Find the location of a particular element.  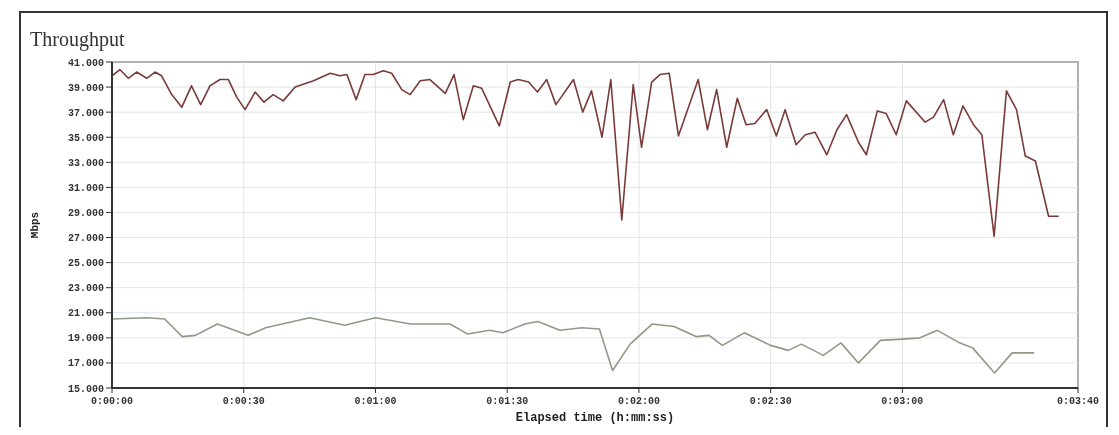

y-tick-label: 19.000 is located at coordinates (85, 339).